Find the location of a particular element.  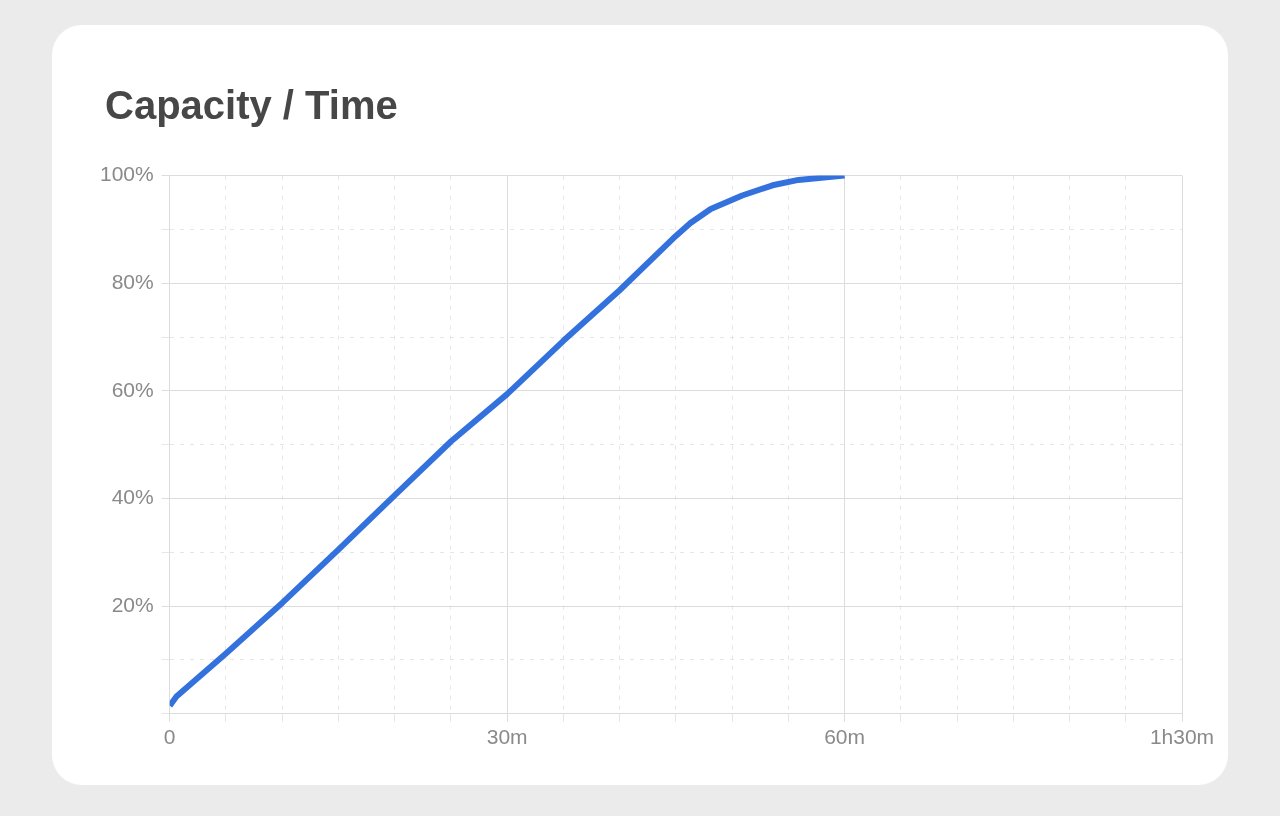

chart-title: Capacity / Time is located at coordinates (251, 105).